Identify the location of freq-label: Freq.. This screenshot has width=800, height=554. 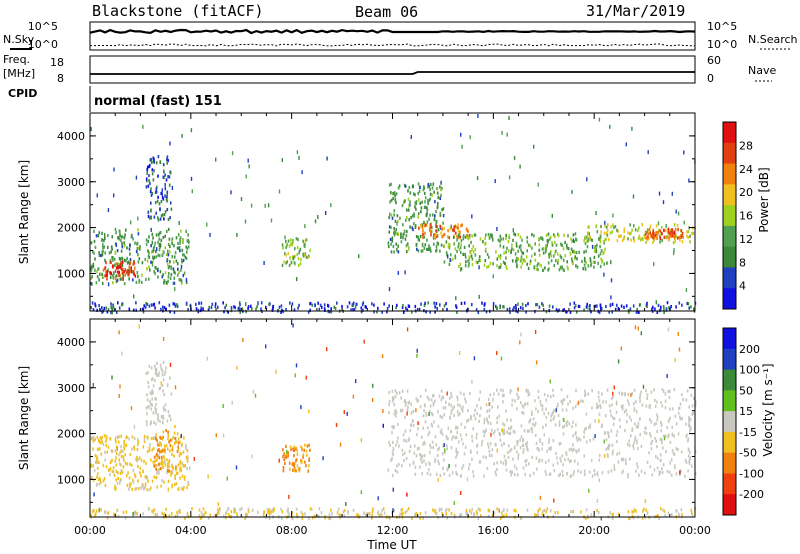
(16, 59).